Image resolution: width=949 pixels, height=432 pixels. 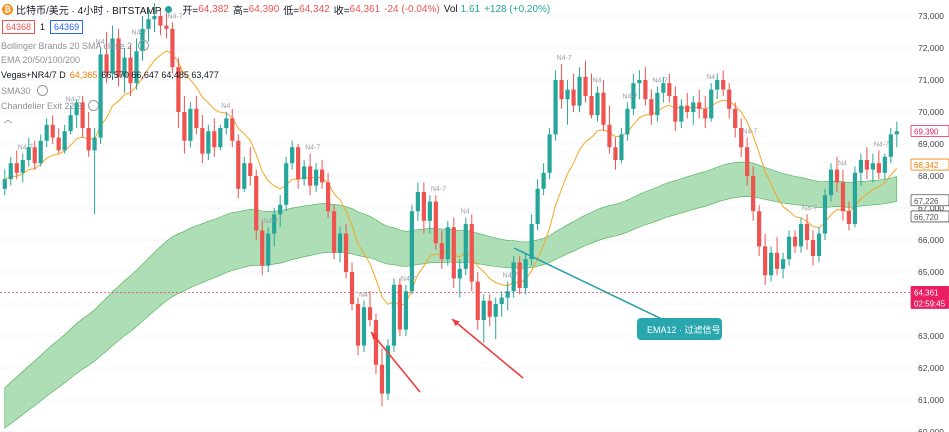 What do you see at coordinates (931, 336) in the screenshot?
I see `price-tick-label: 63,000` at bounding box center [931, 336].